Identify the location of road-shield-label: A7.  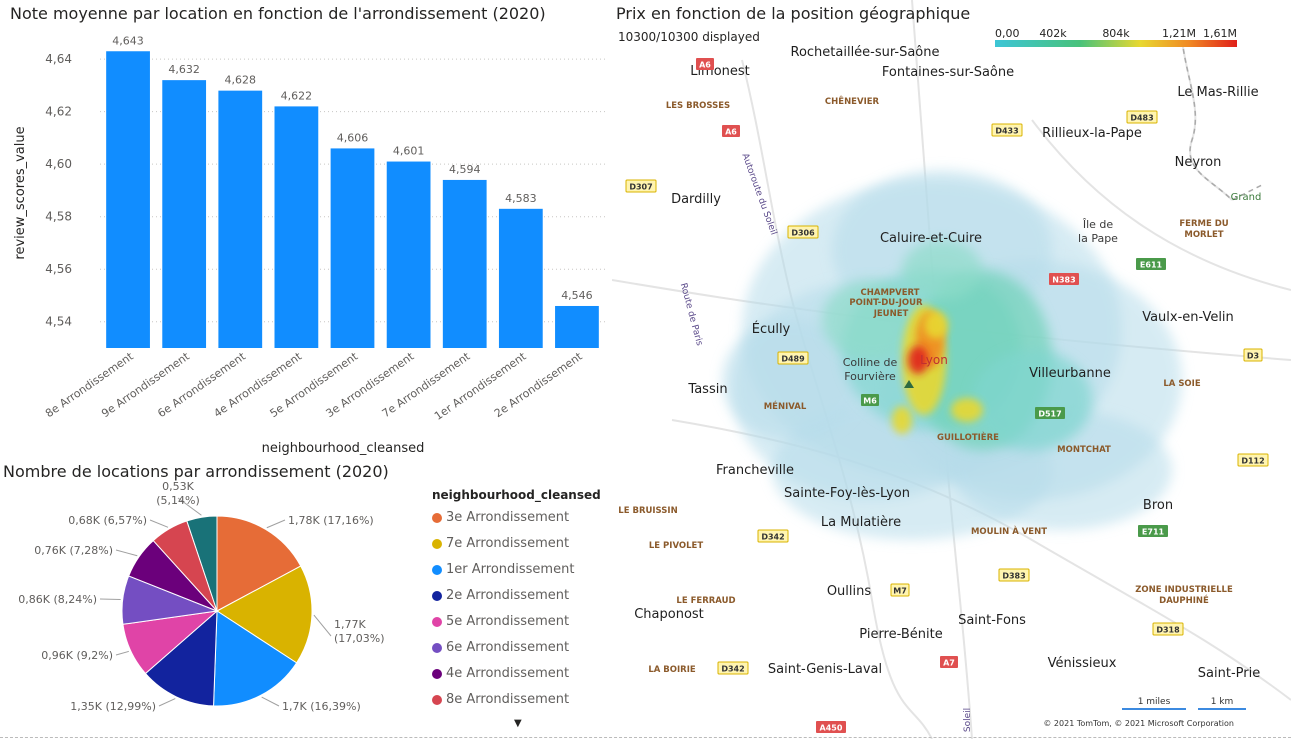
(949, 663).